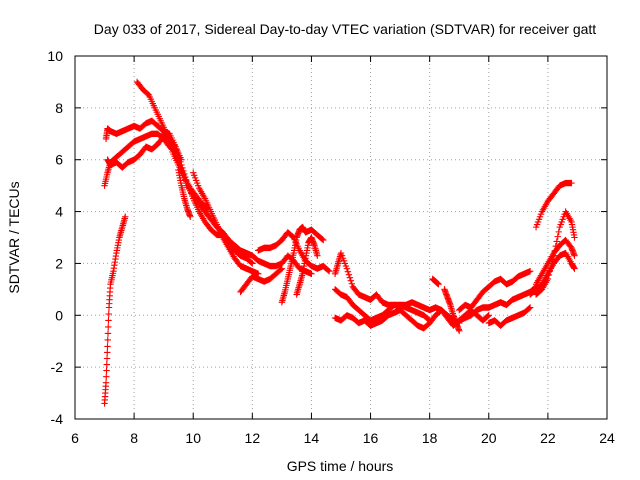 The width and height of the screenshot is (640, 480). Describe the element at coordinates (548, 438) in the screenshot. I see `x-tick-label: 22` at that location.